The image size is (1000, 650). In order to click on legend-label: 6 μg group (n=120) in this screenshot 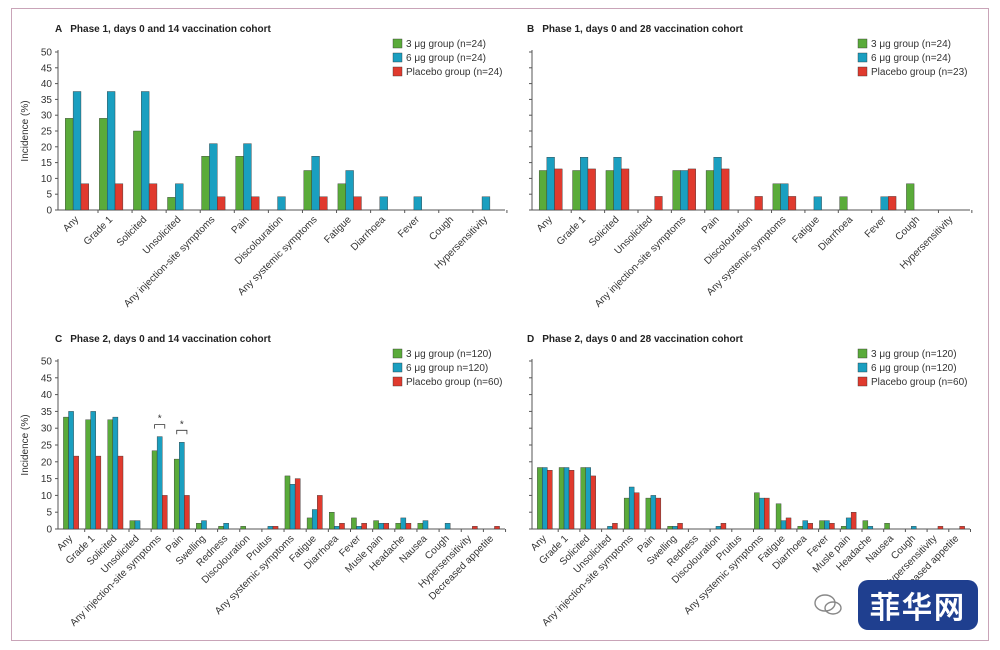, I will do `click(914, 368)`.